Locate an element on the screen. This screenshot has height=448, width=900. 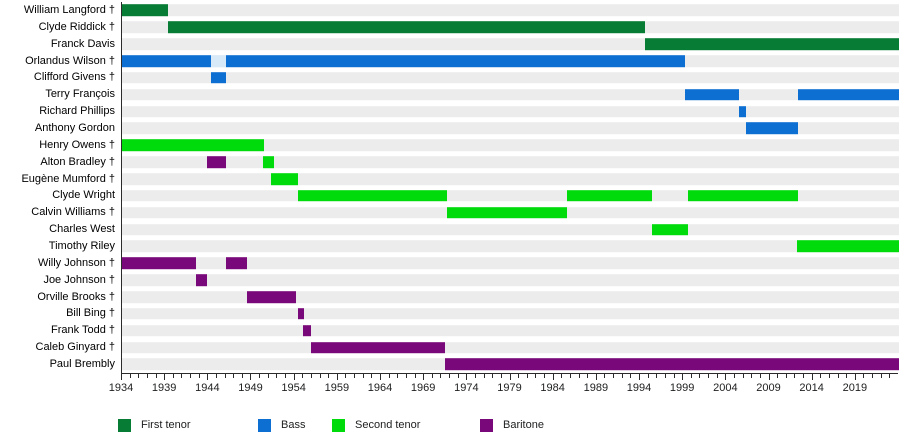
year-label: 1984 is located at coordinates (552, 388).